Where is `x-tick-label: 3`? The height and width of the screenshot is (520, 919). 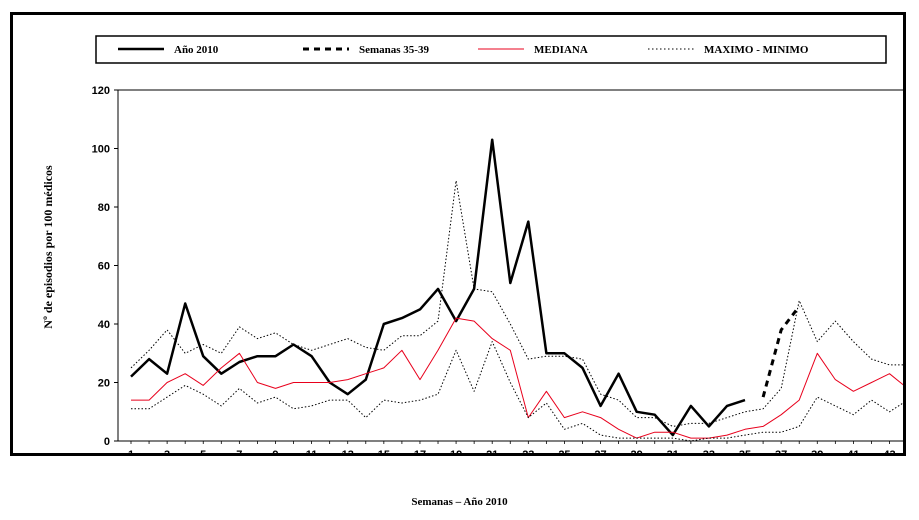 x-tick-label: 3 is located at coordinates (167, 451).